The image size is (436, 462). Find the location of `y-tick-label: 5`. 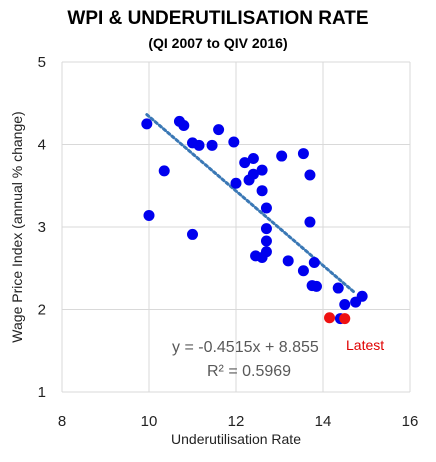

y-tick-label: 5 is located at coordinates (42, 62).